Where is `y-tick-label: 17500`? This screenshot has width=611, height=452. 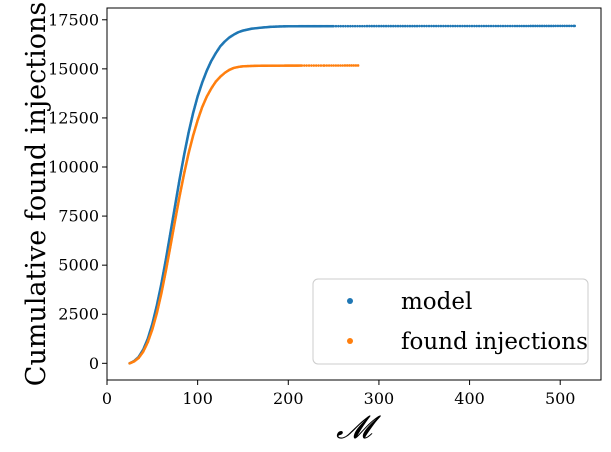
y-tick-label: 17500 is located at coordinates (73, 19).